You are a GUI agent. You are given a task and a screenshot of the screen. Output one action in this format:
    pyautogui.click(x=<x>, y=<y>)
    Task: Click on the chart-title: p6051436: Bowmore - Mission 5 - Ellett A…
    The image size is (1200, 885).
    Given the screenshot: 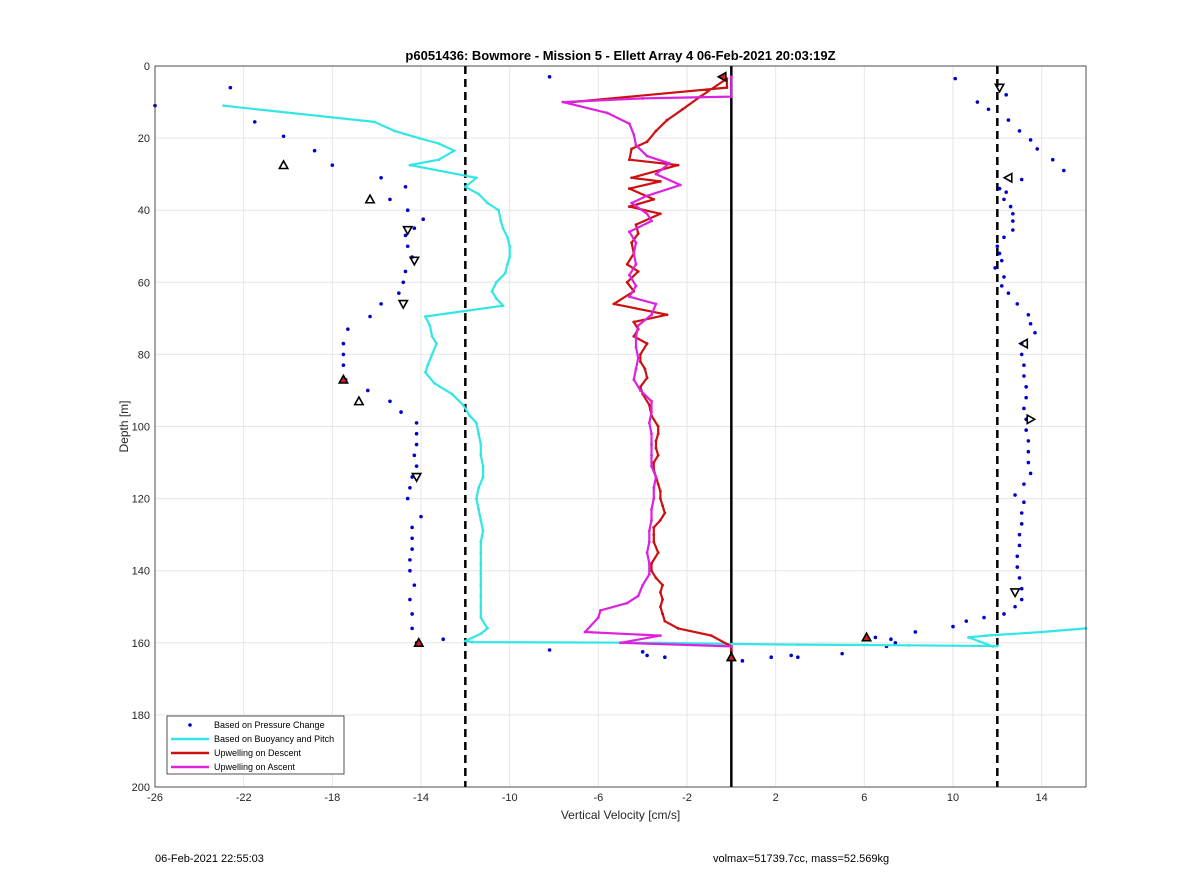 What is the action you would take?
    pyautogui.click(x=620, y=55)
    